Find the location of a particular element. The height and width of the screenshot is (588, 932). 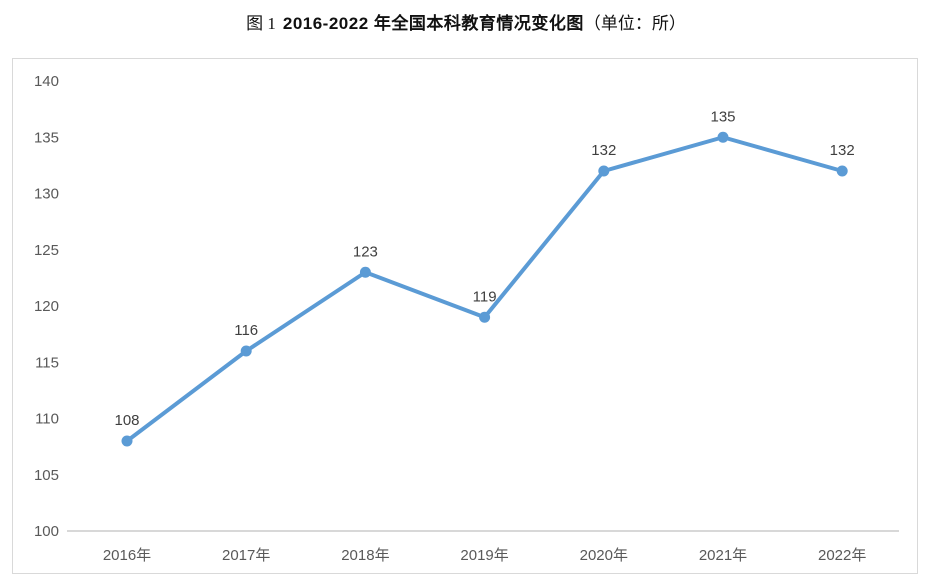

y-tick-label: 130 is located at coordinates (46, 194).